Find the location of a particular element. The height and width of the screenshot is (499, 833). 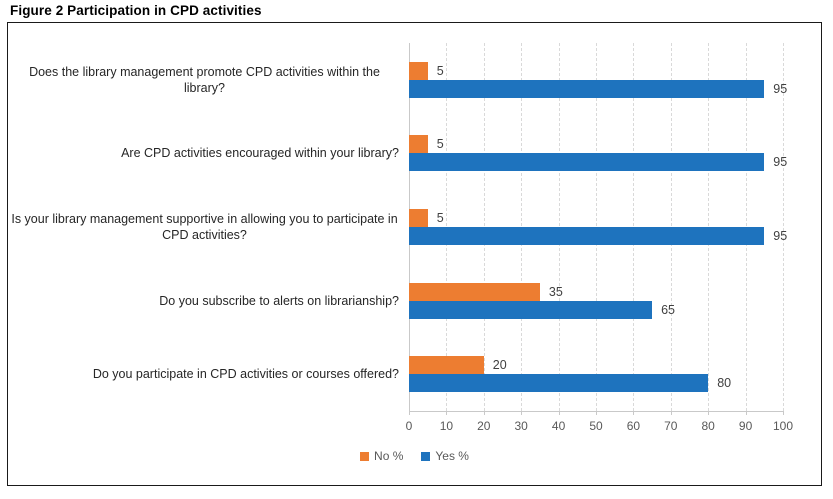

x-tick-label: 60 is located at coordinates (633, 426).